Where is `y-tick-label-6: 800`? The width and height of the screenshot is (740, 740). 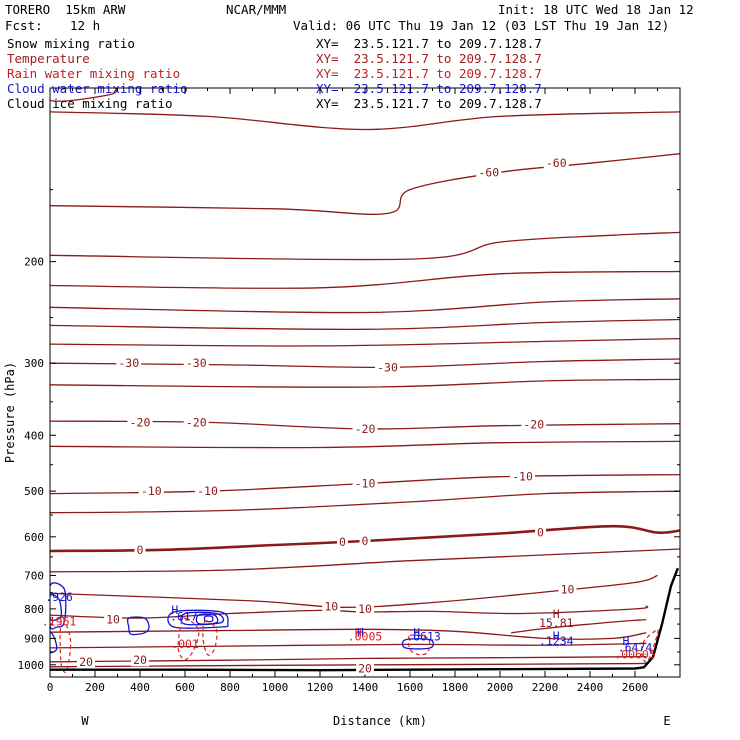 y-tick-label-6: 800 is located at coordinates (34, 609).